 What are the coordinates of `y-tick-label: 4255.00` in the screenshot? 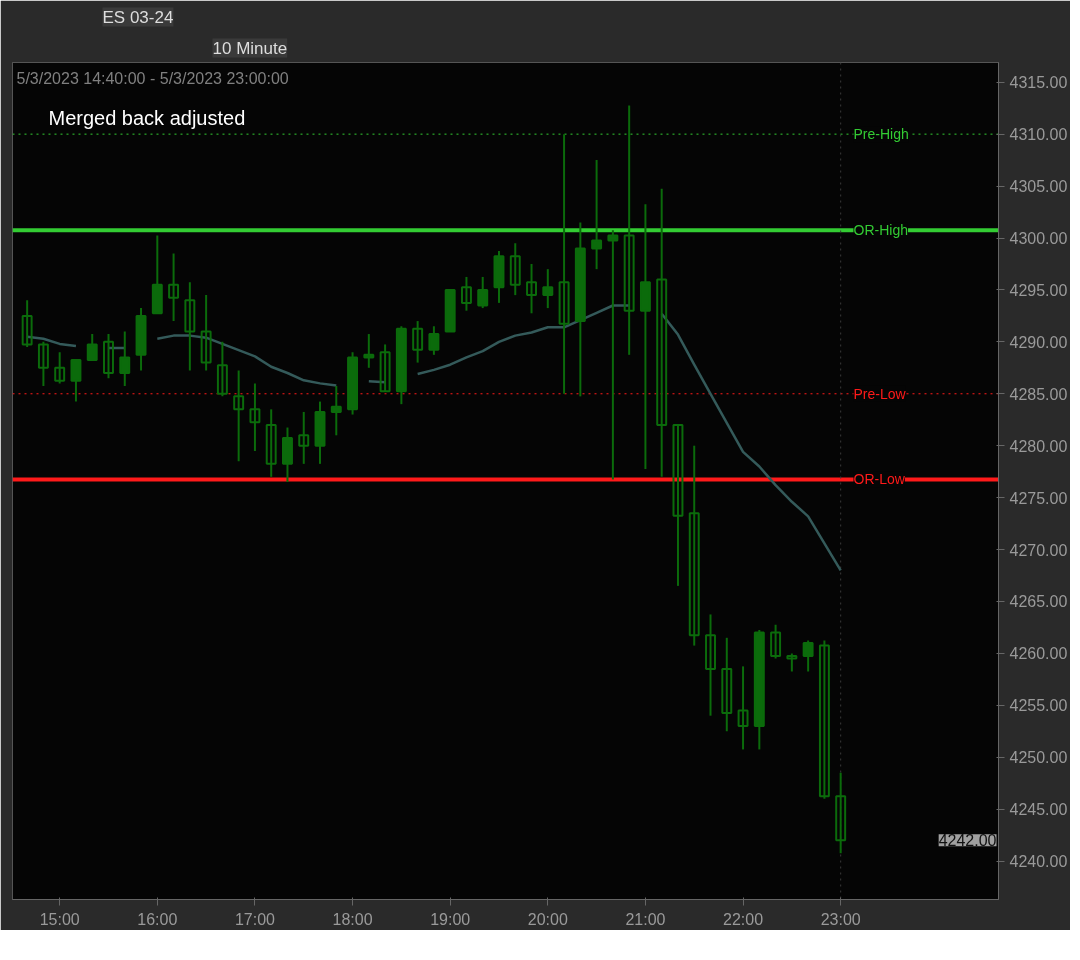 It's located at (1038, 706).